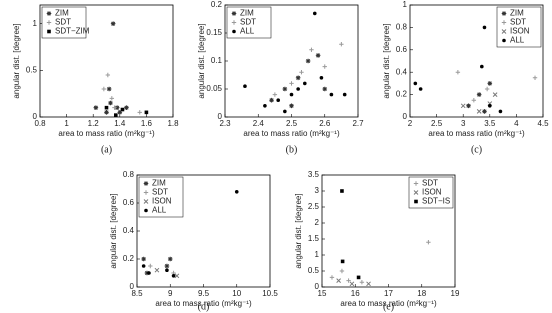  I want to click on y-tick-label: 0.2, so click(402, 94).